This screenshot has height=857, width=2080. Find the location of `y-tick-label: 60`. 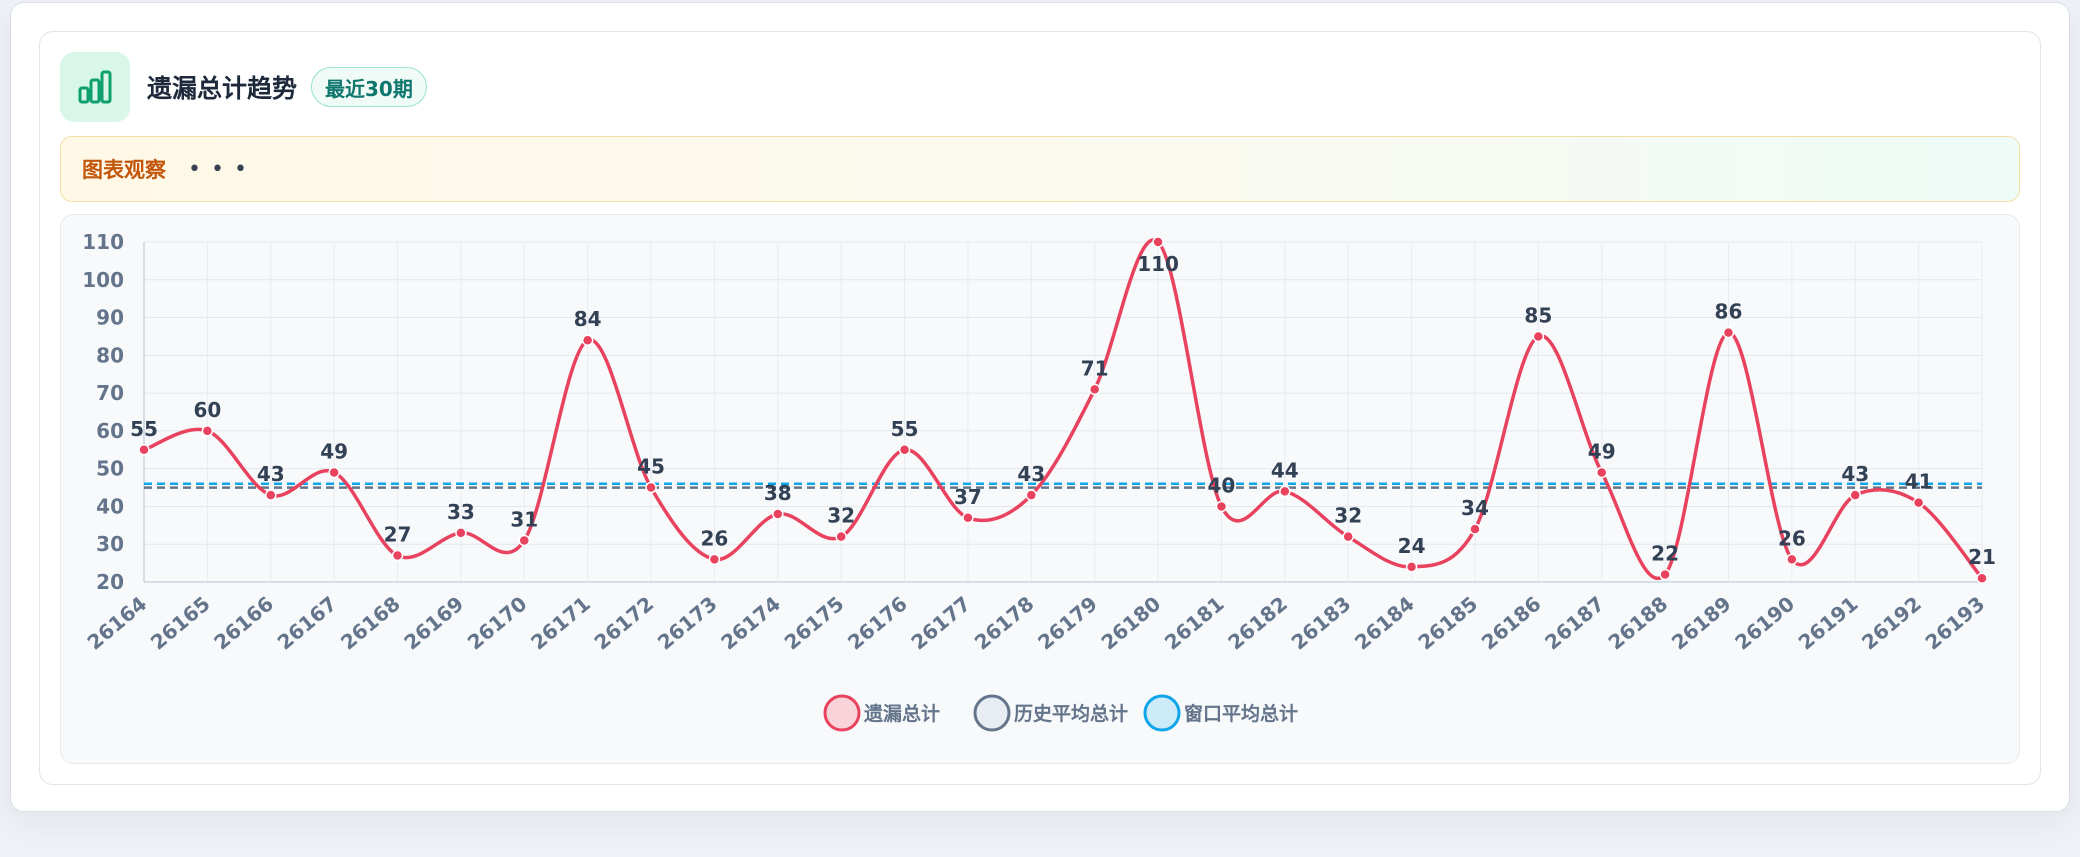

y-tick-label: 60 is located at coordinates (110, 431).